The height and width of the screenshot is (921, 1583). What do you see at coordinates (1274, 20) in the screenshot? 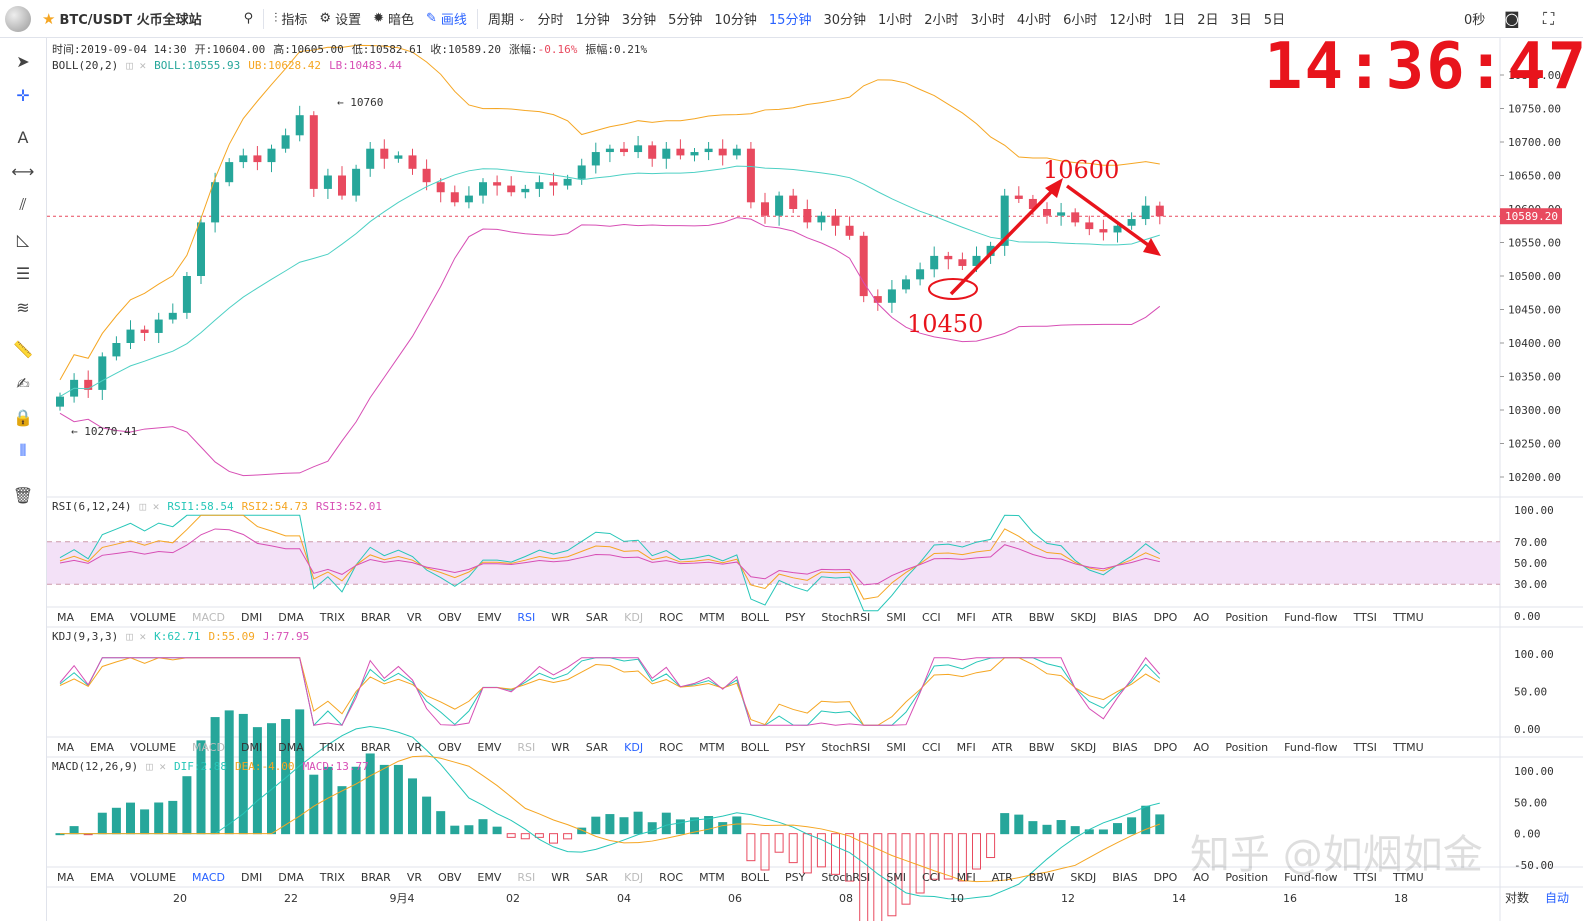
I see `period-16: 5日` at bounding box center [1274, 20].